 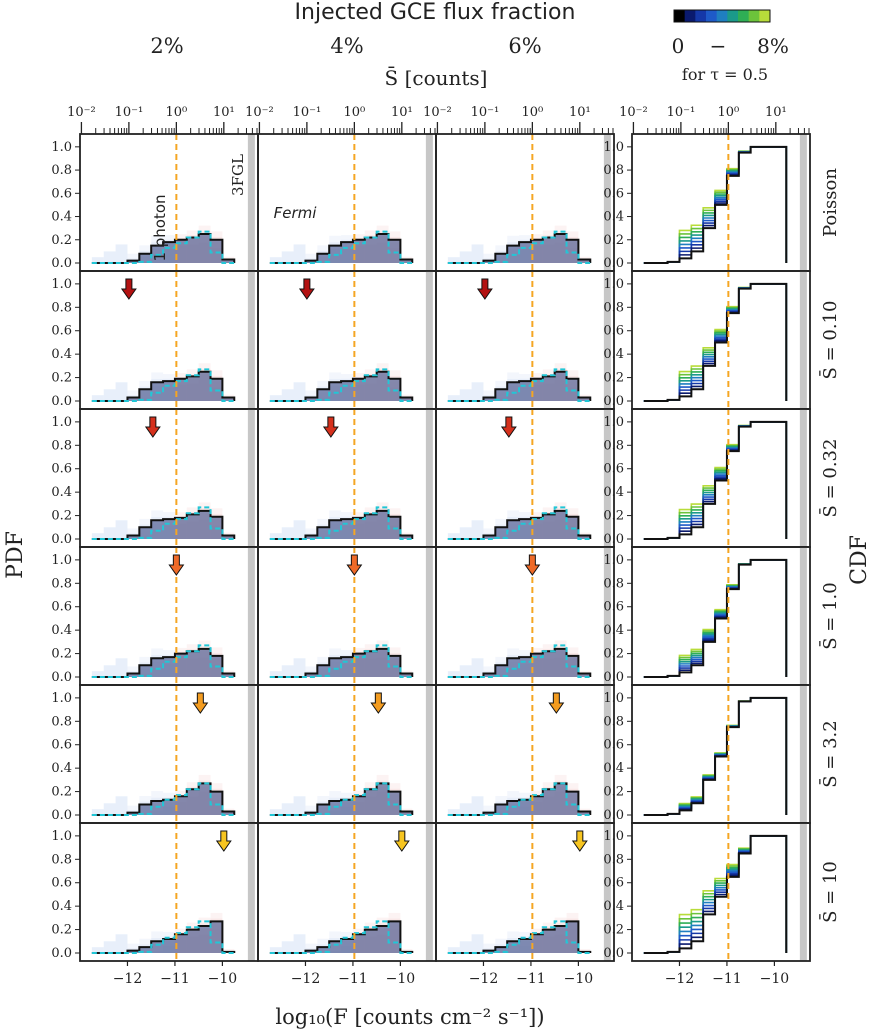 What do you see at coordinates (829, 753) in the screenshot?
I see `row-label-4: S̄ = 3.2` at bounding box center [829, 753].